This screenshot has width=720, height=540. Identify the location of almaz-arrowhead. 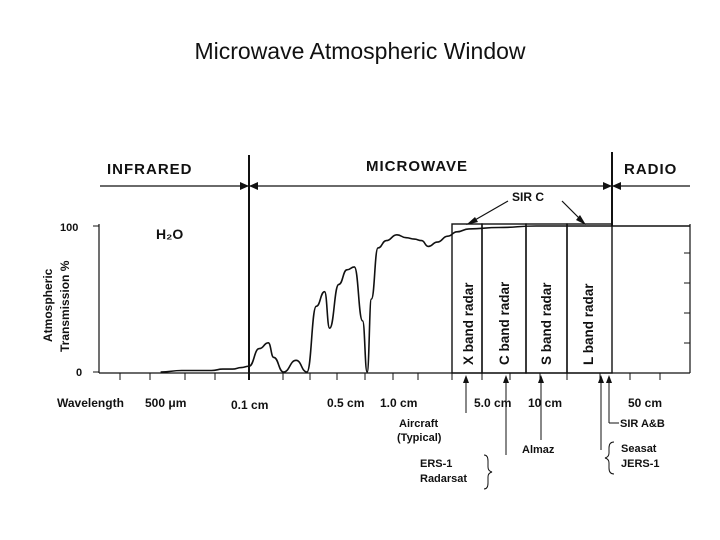
(541, 379).